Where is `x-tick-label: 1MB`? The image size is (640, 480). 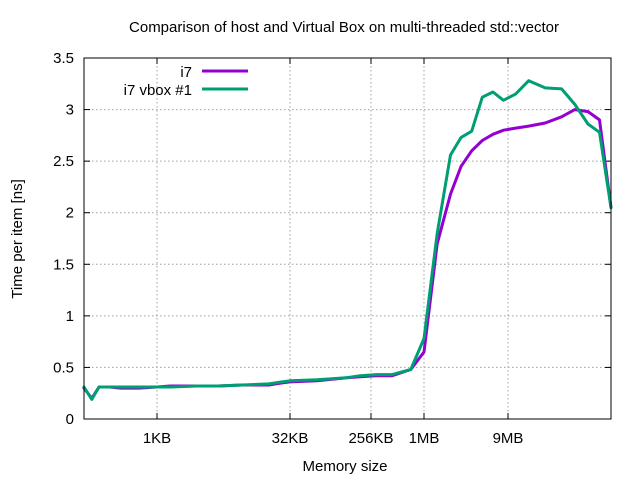
x-tick-label: 1MB is located at coordinates (424, 438).